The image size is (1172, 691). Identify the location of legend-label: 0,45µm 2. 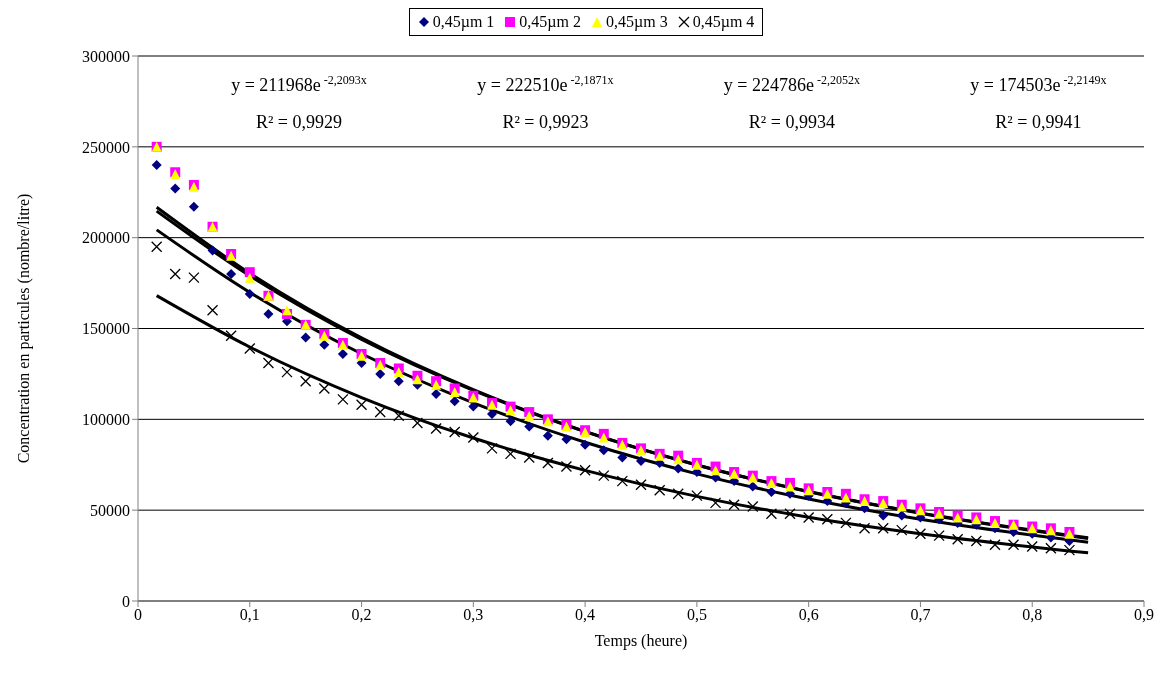
(550, 22).